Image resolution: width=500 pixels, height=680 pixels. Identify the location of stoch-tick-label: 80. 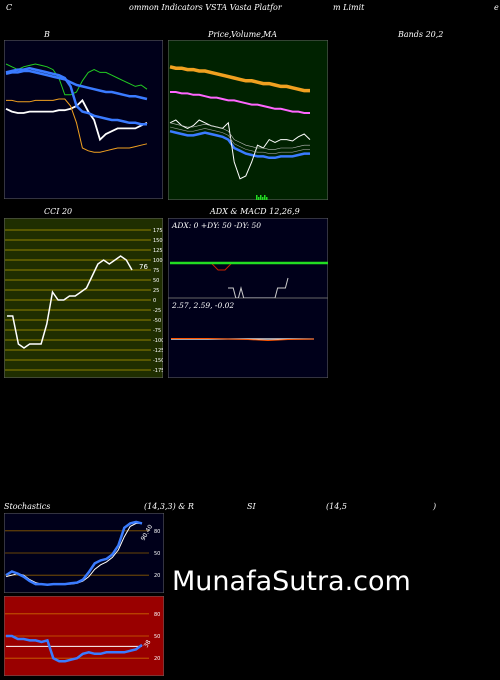
(157, 532).